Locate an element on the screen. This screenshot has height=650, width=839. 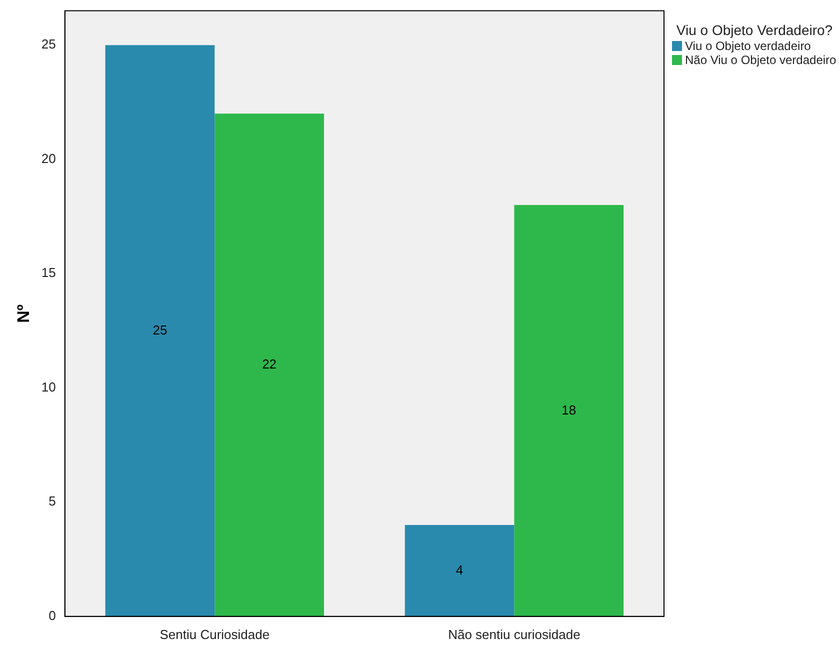
y-axis-title: Nº is located at coordinates (23, 313).